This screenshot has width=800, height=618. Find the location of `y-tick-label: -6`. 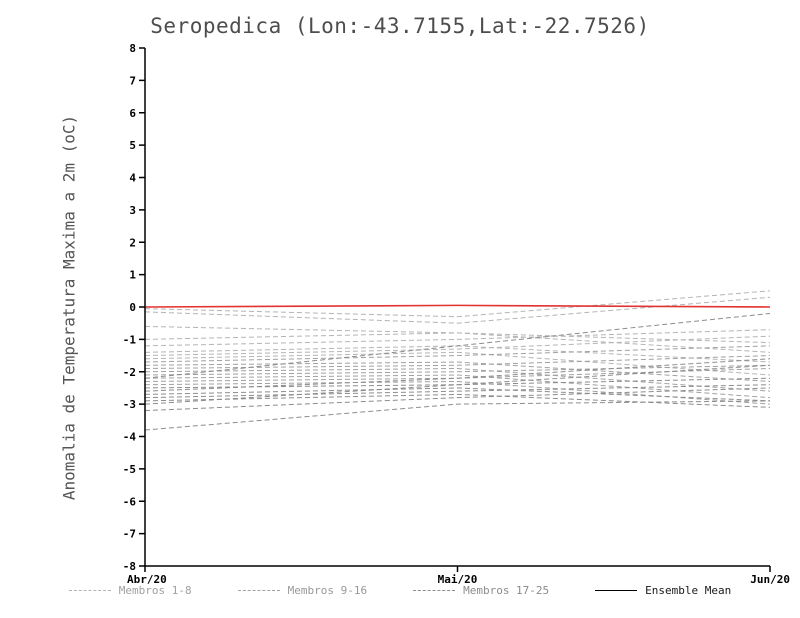

y-tick-label: -6 is located at coordinates (130, 501).